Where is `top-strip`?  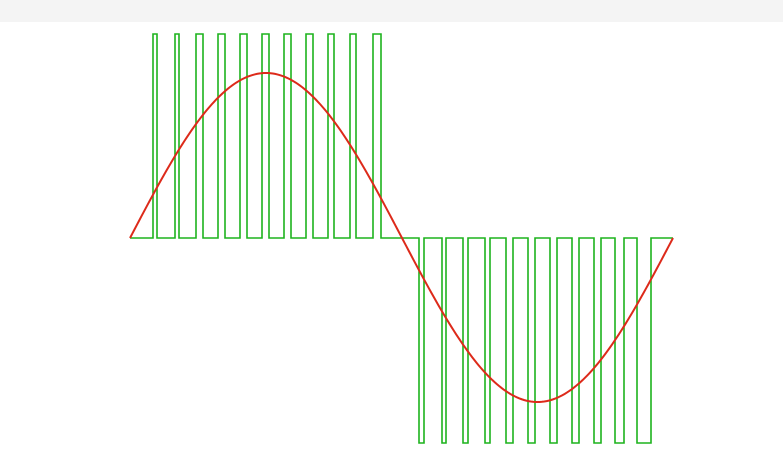 top-strip is located at coordinates (391, 11).